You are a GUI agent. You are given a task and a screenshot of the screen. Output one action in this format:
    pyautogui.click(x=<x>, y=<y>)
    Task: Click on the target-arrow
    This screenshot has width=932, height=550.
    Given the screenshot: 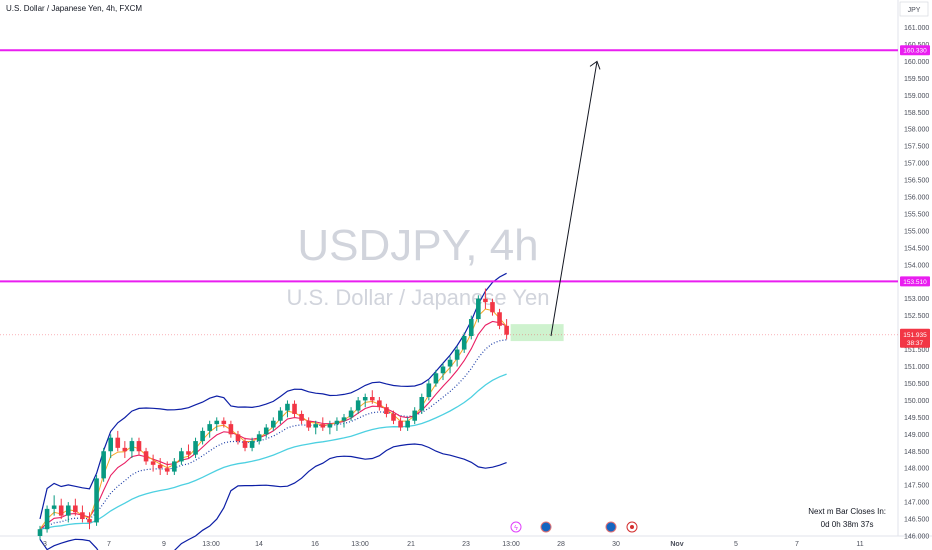 What is the action you would take?
    pyautogui.click(x=575, y=198)
    